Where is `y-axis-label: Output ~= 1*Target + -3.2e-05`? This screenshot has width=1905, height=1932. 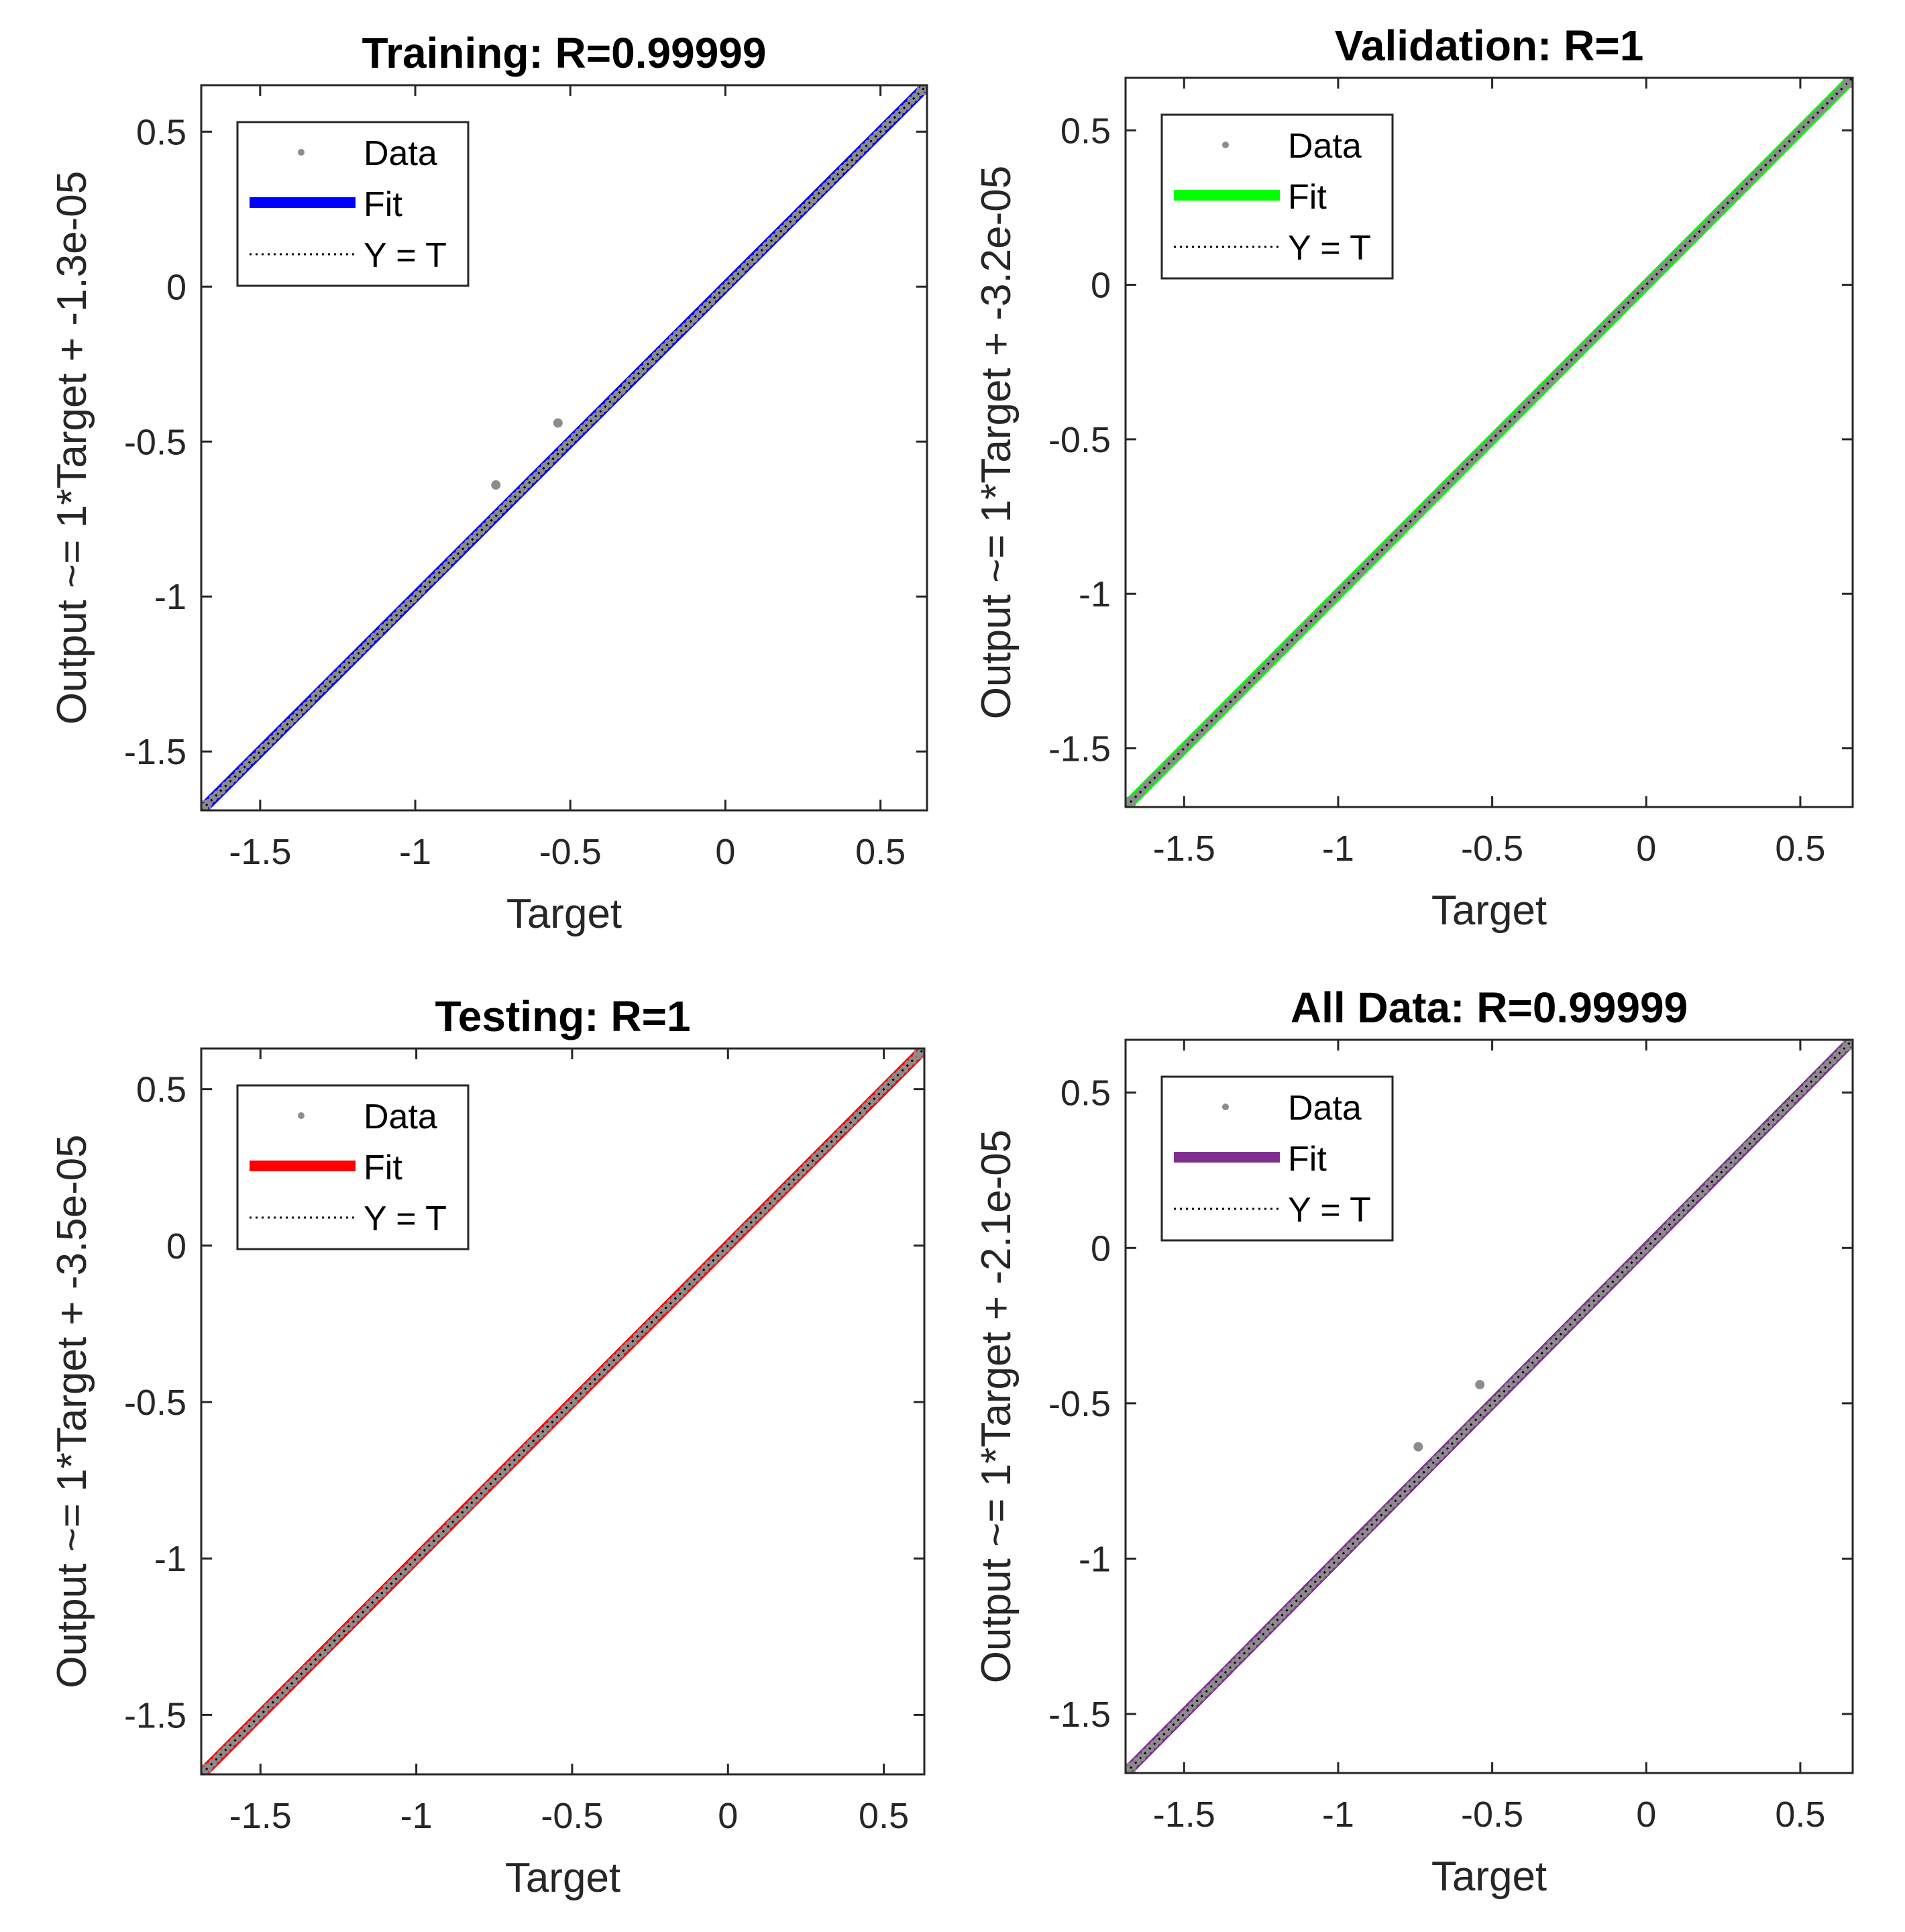
y-axis-label: Output ~= 1*Target + -3.2e-05 is located at coordinates (997, 443).